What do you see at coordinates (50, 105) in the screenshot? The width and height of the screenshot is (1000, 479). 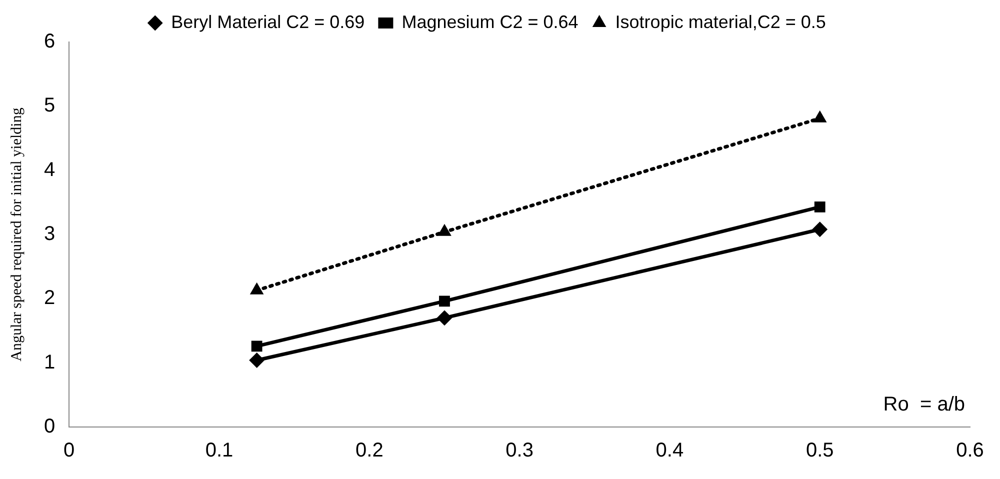 I see `y-tick-label: 5` at bounding box center [50, 105].